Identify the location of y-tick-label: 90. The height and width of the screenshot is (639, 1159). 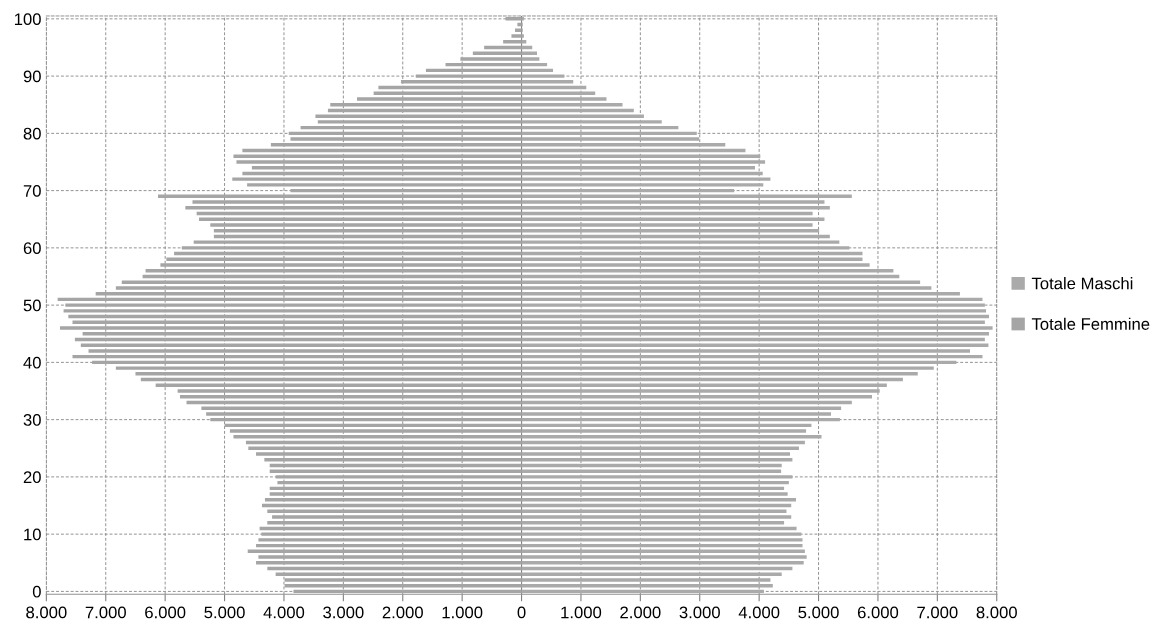
(32, 76).